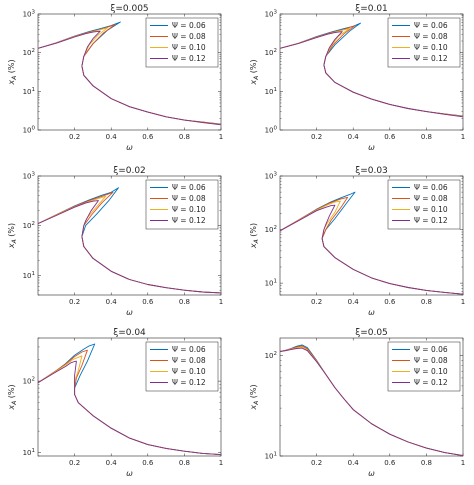  What do you see at coordinates (129, 9) in the screenshot?
I see `subplot-title: ξ=0.005` at bounding box center [129, 9].